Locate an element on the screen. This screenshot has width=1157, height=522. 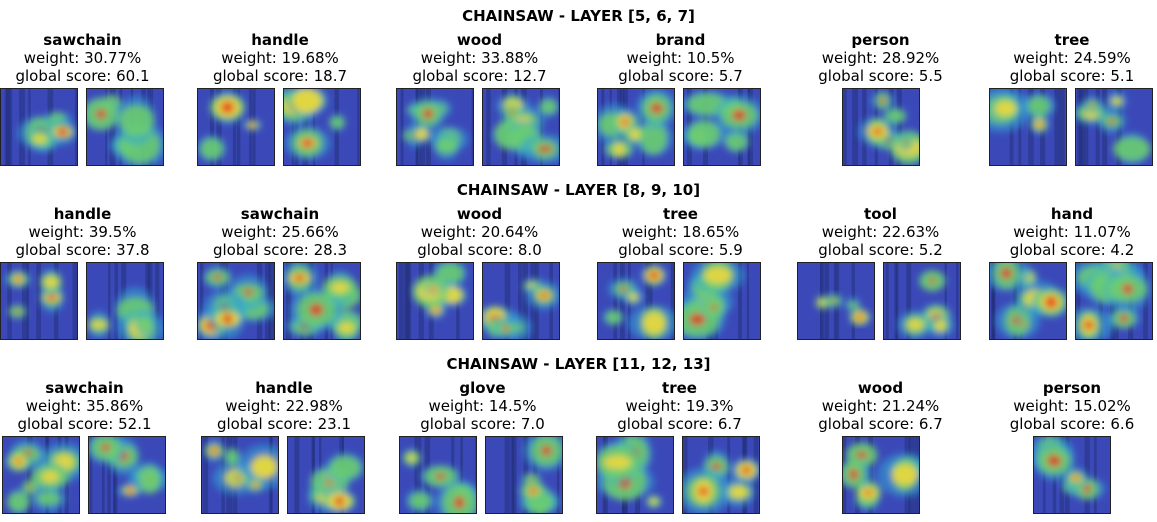
concept-panel-wood: wood weight: 33.88% global score: 12.7 is located at coordinates (479, 101).